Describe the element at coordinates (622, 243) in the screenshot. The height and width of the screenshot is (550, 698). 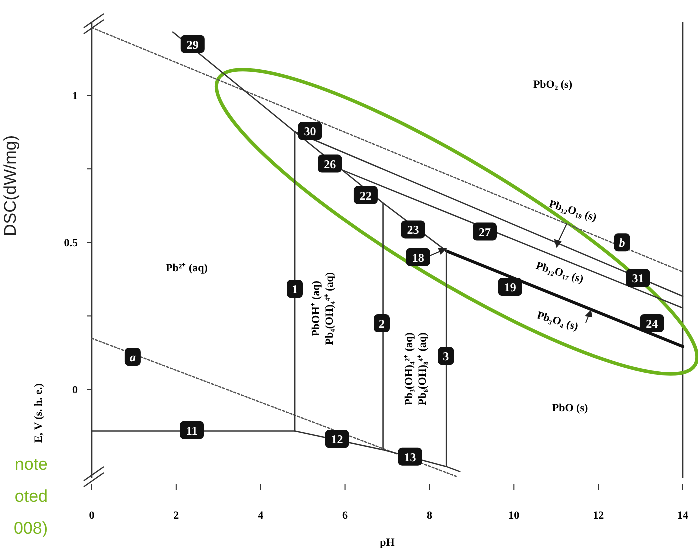
I see `annotation: b` at that location.